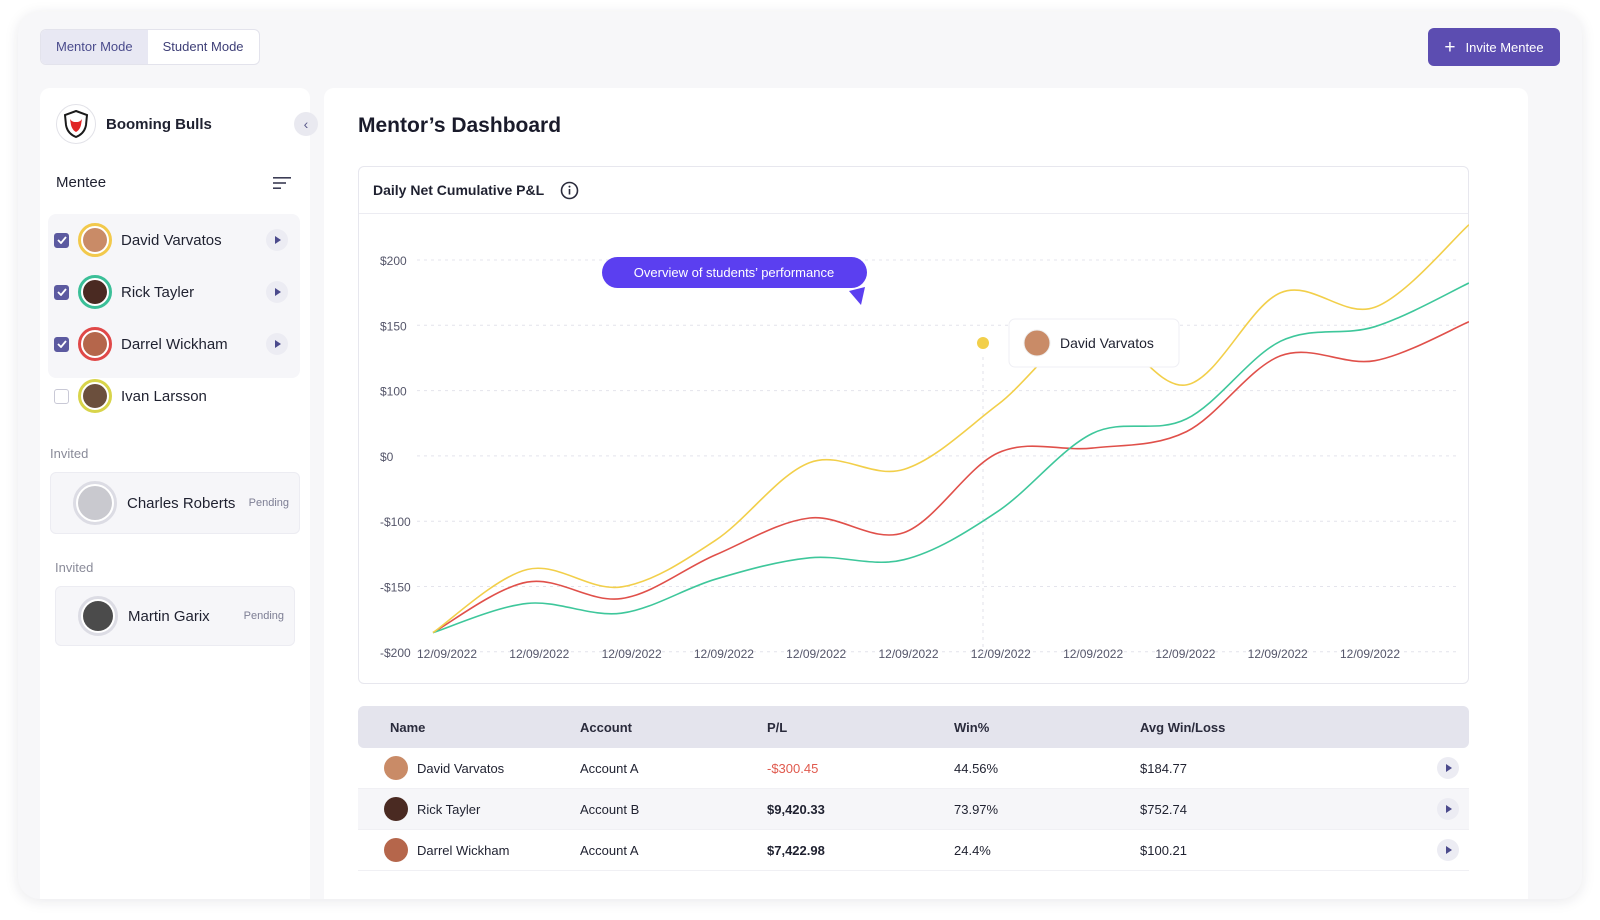 The height and width of the screenshot is (920, 1600). I want to click on callout-pill, so click(734, 272).